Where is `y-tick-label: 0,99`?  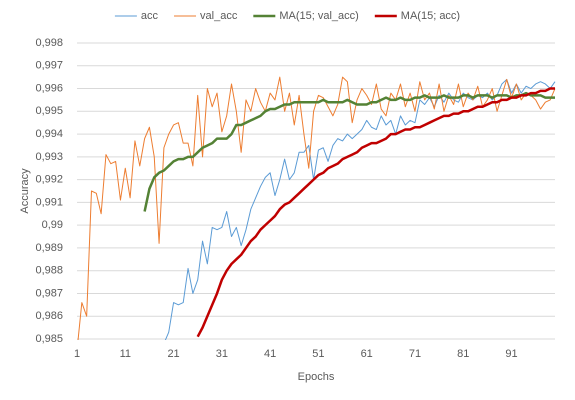
y-tick-label: 0,99 is located at coordinates (52, 225).